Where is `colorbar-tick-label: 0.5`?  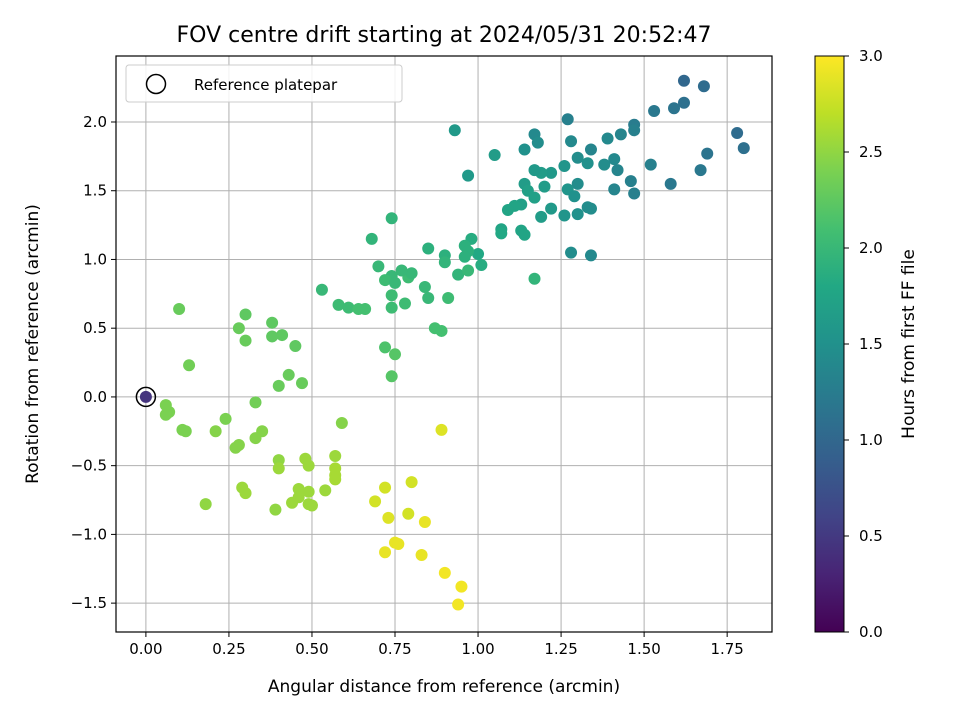 colorbar-tick-label: 0.5 is located at coordinates (871, 536).